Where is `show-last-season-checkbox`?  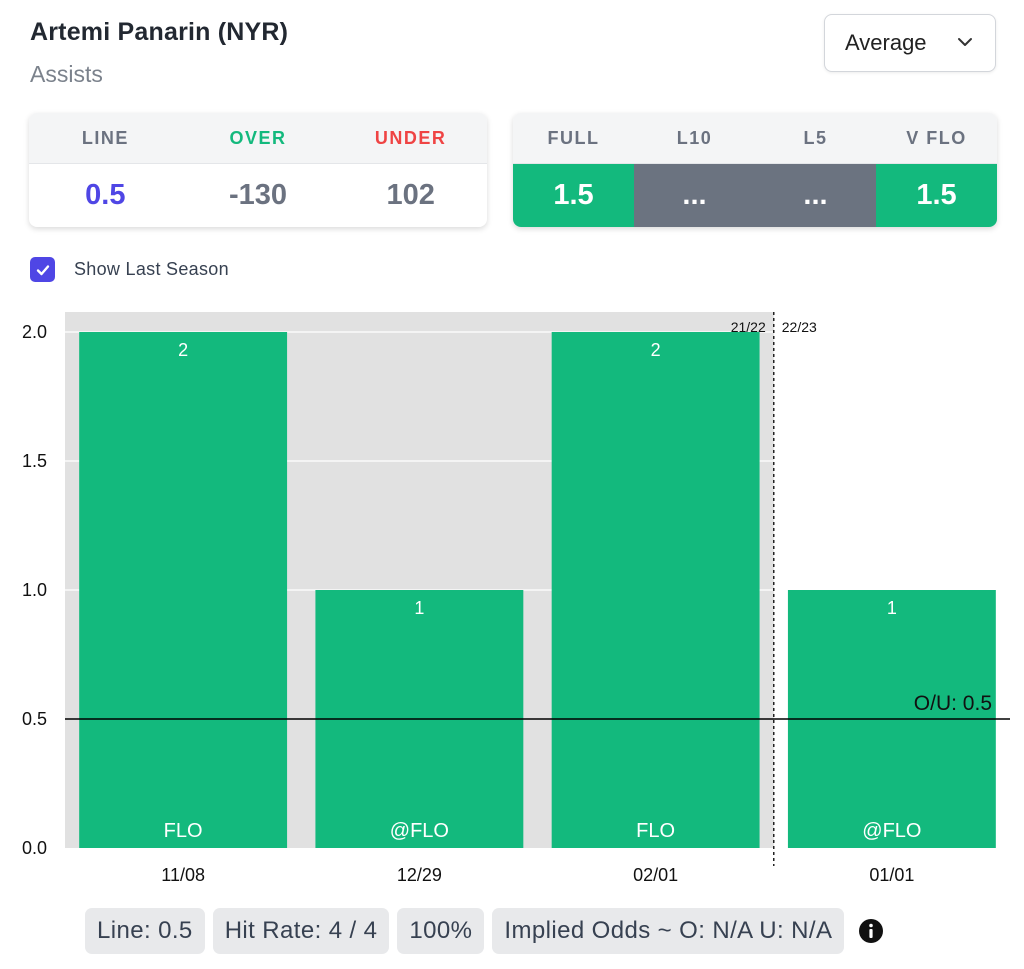 show-last-season-checkbox is located at coordinates (42, 269).